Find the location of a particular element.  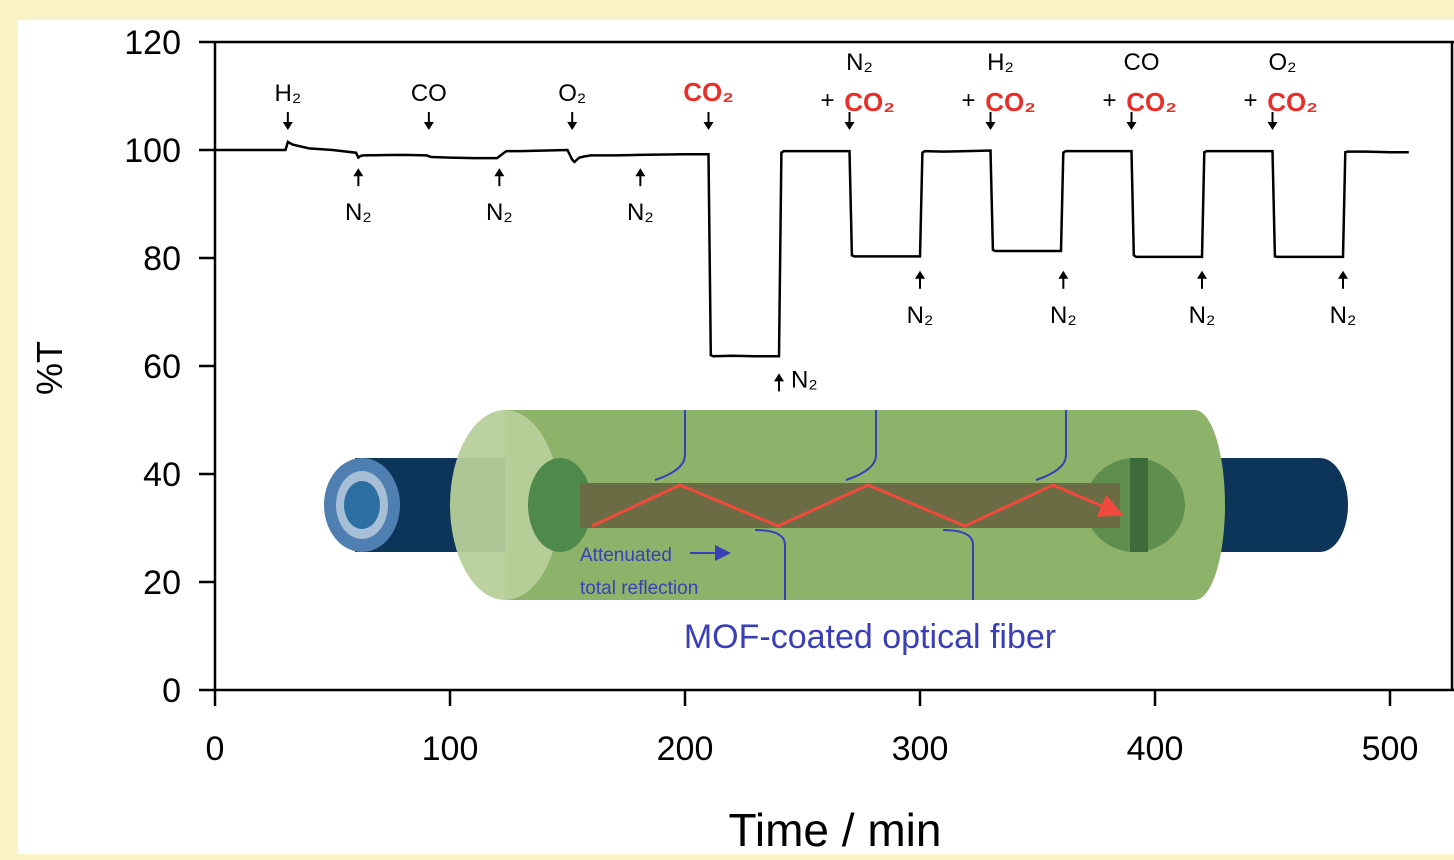

x-ticks: 0 100 200 300 400 500 is located at coordinates (812, 729).